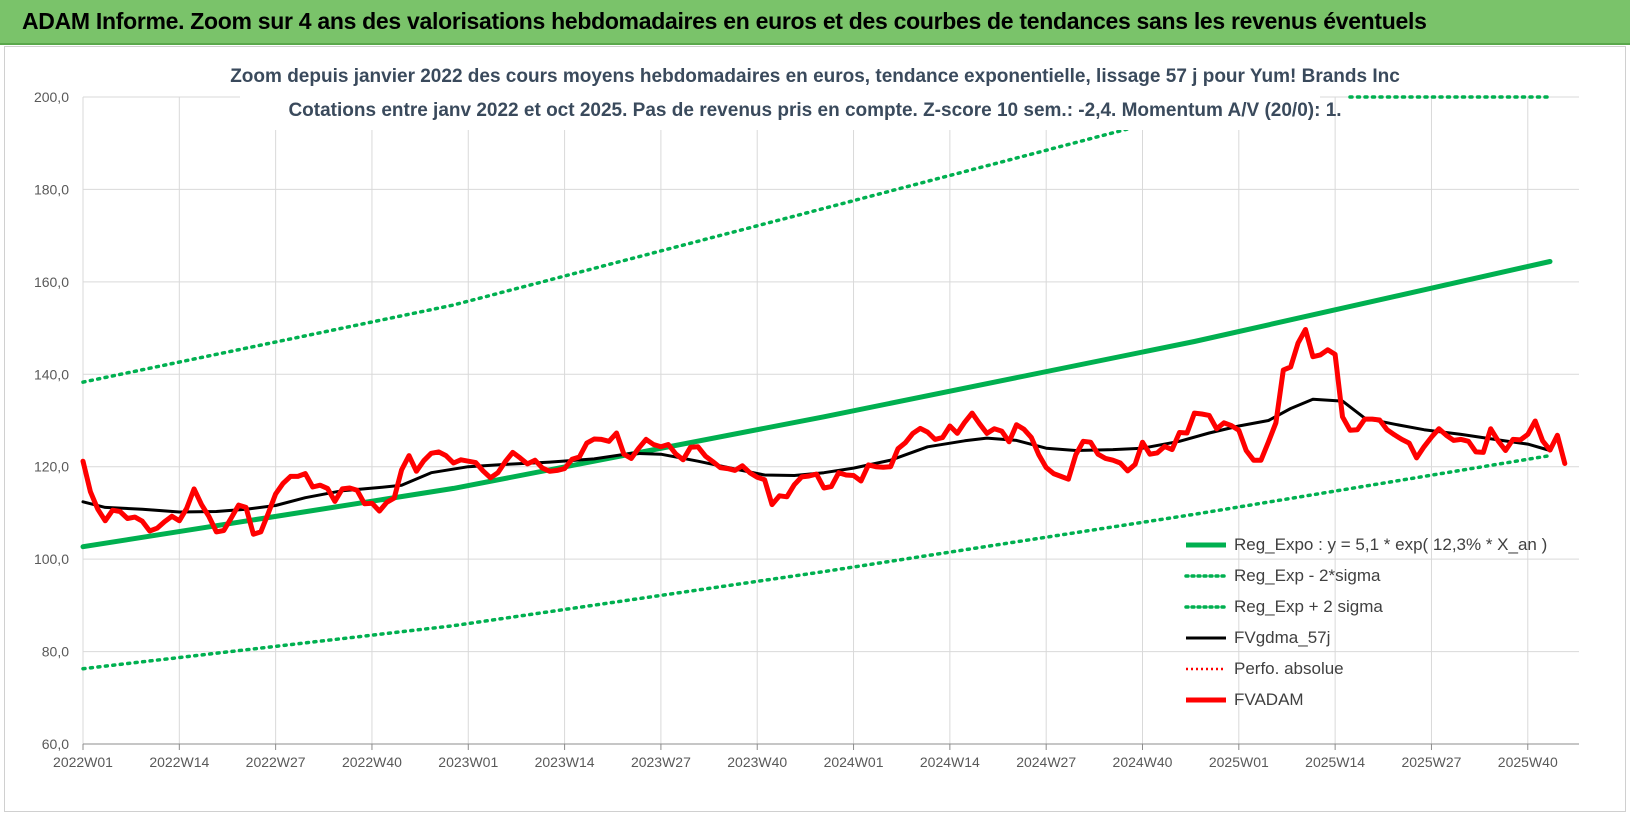 This screenshot has width=1630, height=815. What do you see at coordinates (1206, 669) in the screenshot?
I see `legend-swatch-dotted-red` at bounding box center [1206, 669].